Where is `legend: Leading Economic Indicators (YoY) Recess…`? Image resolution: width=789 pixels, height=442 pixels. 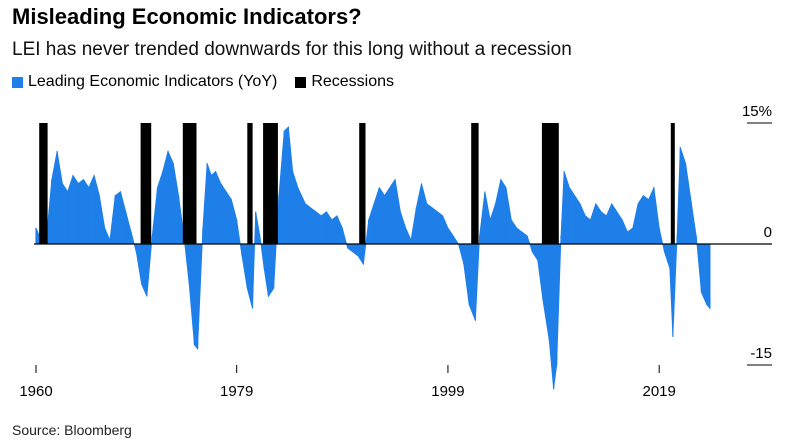 legend: Leading Economic Indicators (YoY) Recess… is located at coordinates (212, 82).